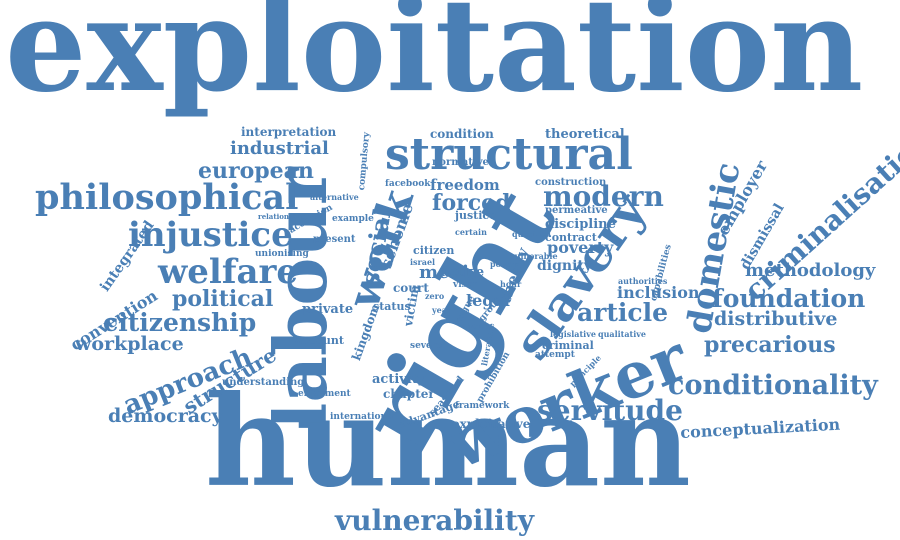  What do you see at coordinates (411, 288) in the screenshot?
I see `word-court: court` at bounding box center [411, 288].